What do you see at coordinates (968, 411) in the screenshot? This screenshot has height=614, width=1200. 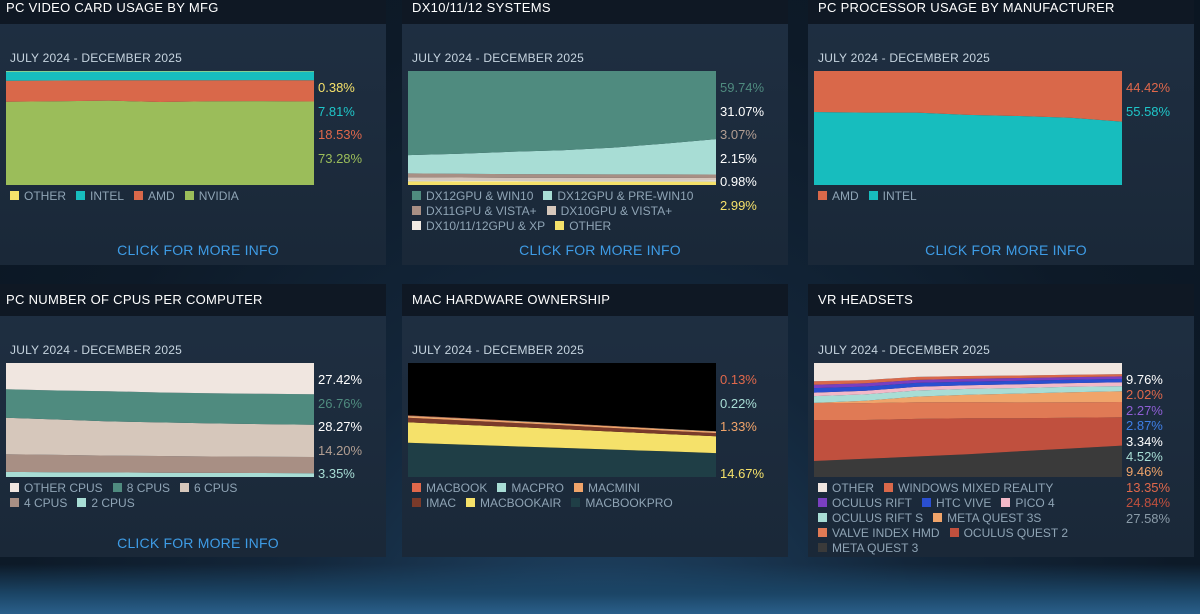 I see `area-series-valve-index-hmd` at bounding box center [968, 411].